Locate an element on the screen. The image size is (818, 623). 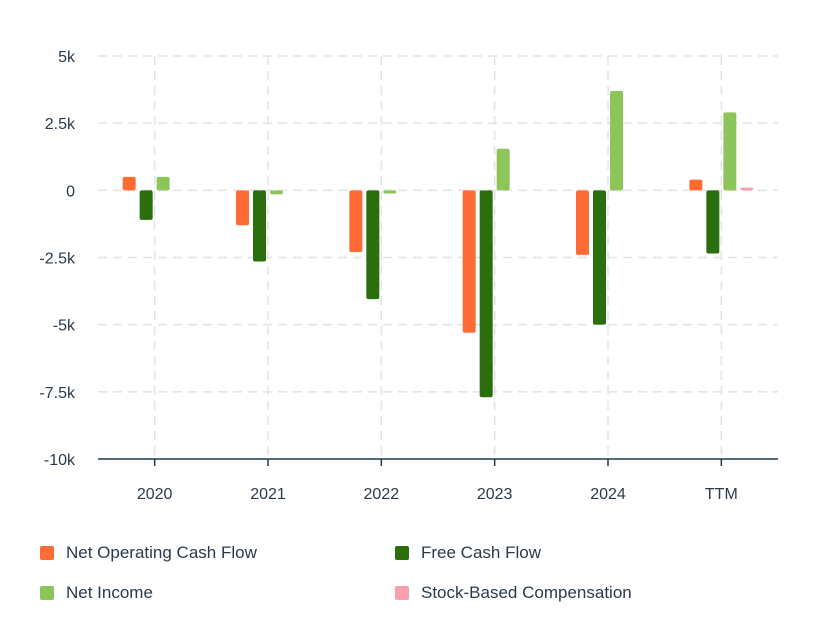
x-tick-label: 2020 is located at coordinates (155, 494).